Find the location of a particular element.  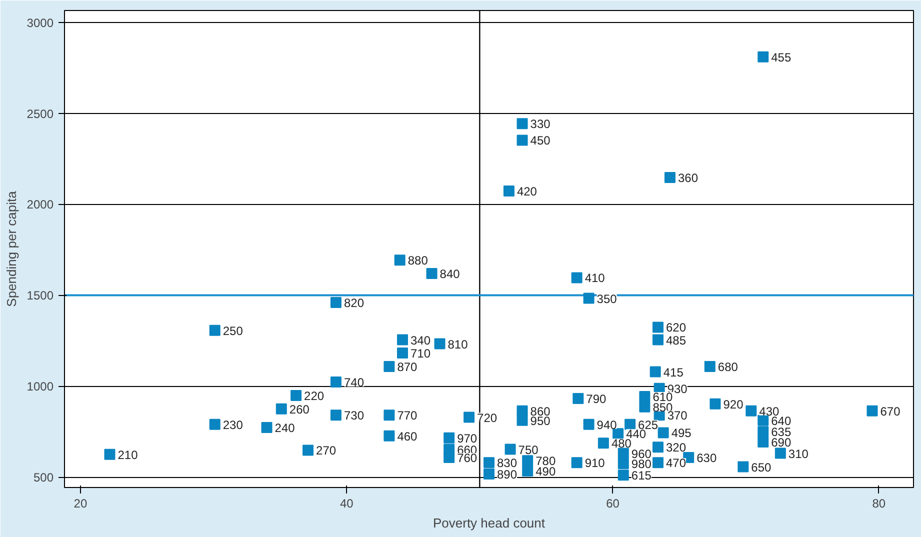

annotation: 630 is located at coordinates (706, 457).